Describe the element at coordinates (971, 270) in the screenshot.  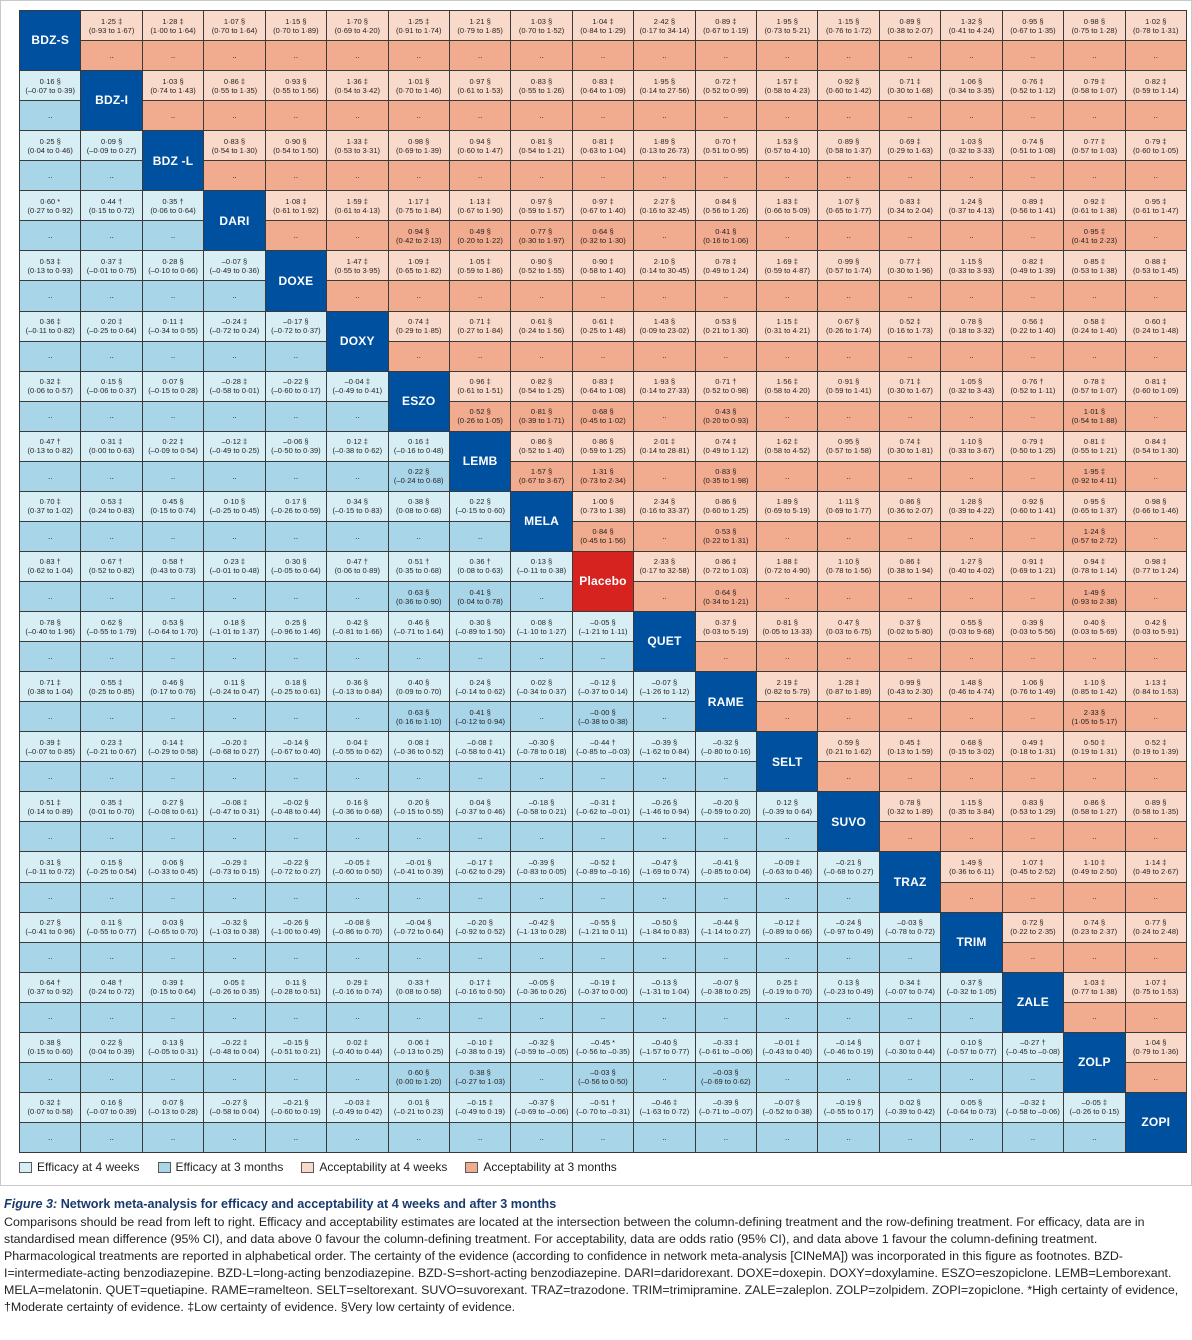
I see `confidence-interval: (0·33 to 3·93)` at that location.